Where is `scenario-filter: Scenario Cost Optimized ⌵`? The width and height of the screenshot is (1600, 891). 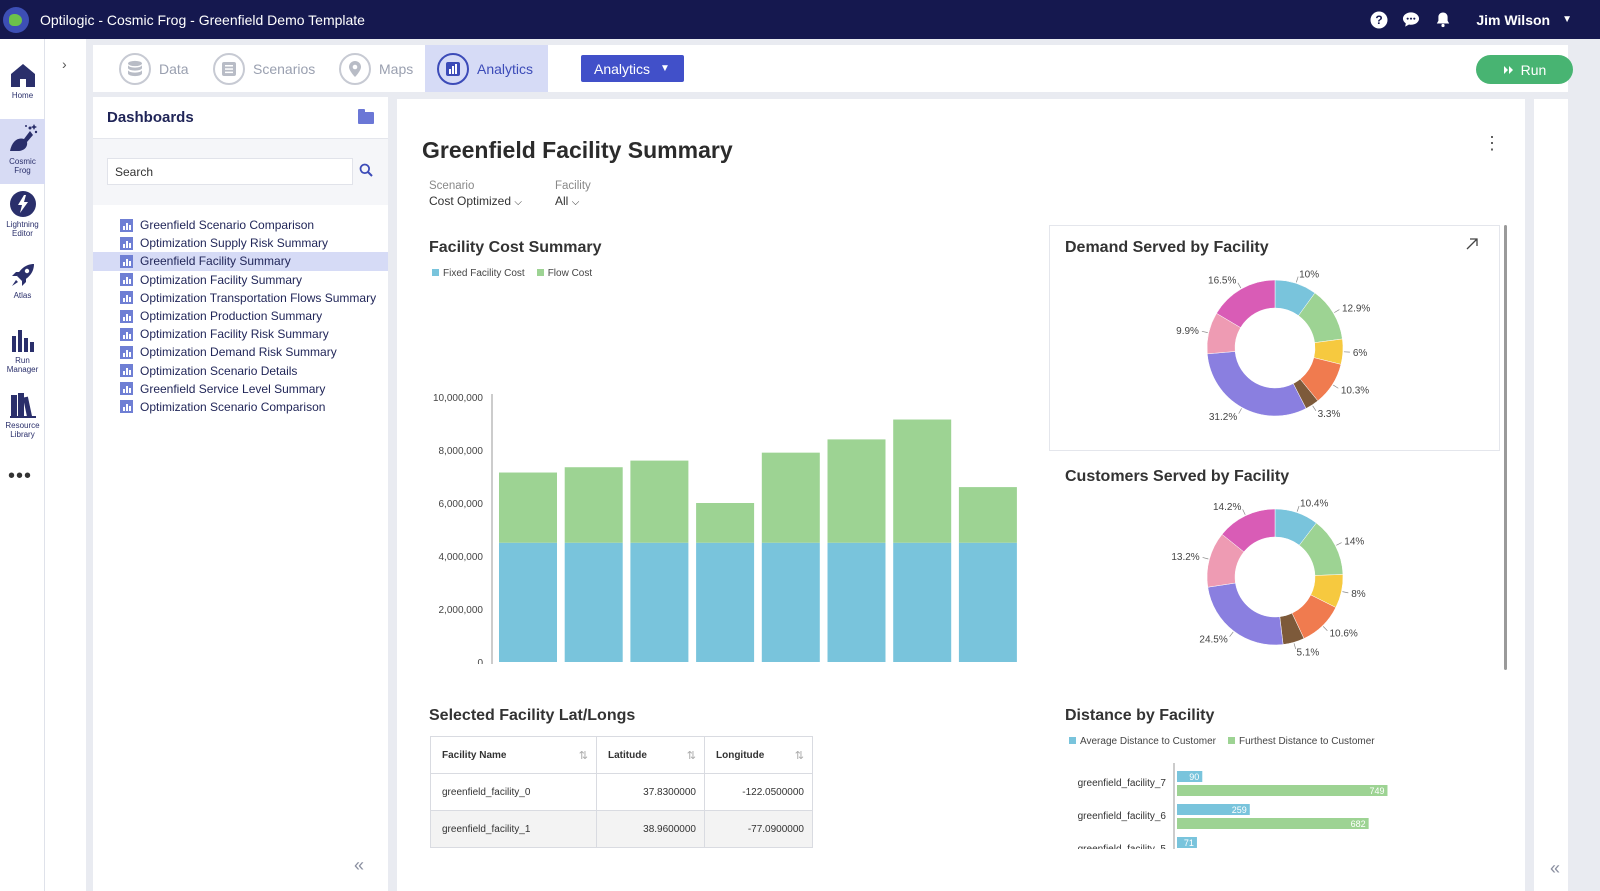 scenario-filter: Scenario Cost Optimized ⌵ is located at coordinates (475, 194).